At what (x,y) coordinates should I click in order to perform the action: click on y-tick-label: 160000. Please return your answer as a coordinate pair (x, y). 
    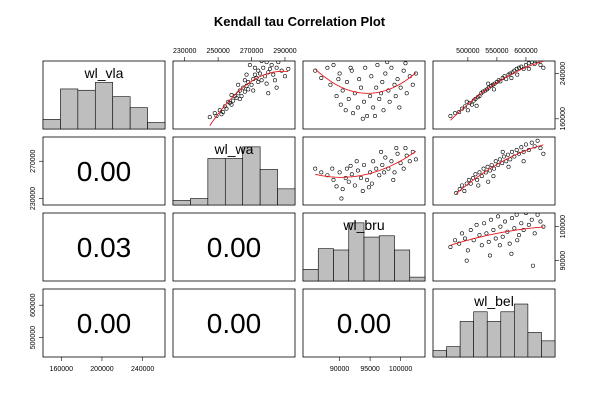
    Looking at the image, I should click on (563, 118).